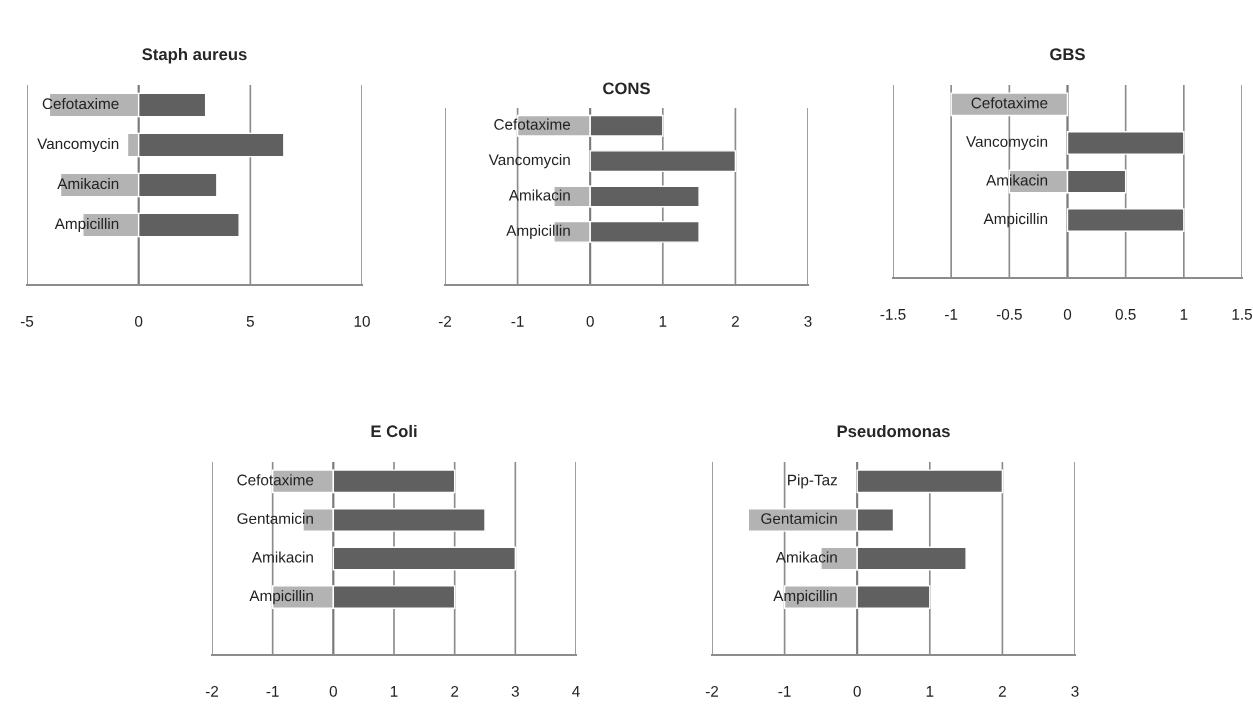  Describe the element at coordinates (812, 481) in the screenshot. I see `y-tick-label: Pip-Taz` at that location.